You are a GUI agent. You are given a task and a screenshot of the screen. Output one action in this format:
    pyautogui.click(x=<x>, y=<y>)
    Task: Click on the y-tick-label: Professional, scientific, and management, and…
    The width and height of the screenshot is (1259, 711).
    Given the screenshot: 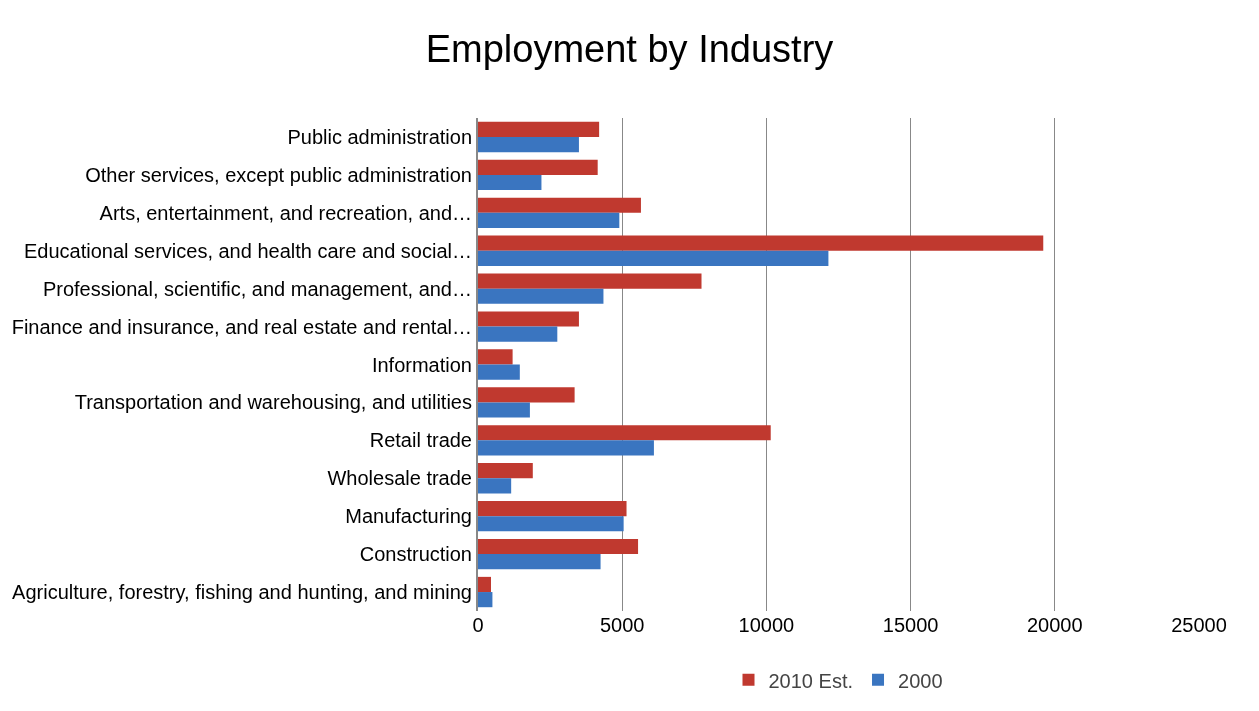 What is the action you would take?
    pyautogui.click(x=257, y=288)
    